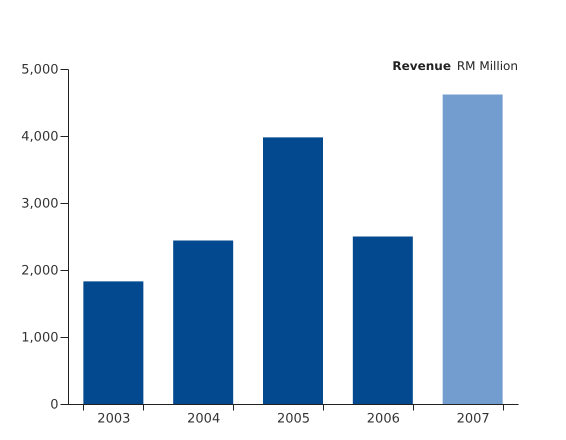 This screenshot has height=440, width=566. I want to click on y-tick-label: 1,000, so click(39, 338).